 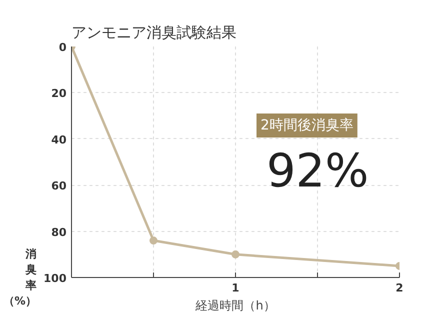 What do you see at coordinates (307, 126) in the screenshot?
I see `annotation: 2時間後消臭率` at bounding box center [307, 126].